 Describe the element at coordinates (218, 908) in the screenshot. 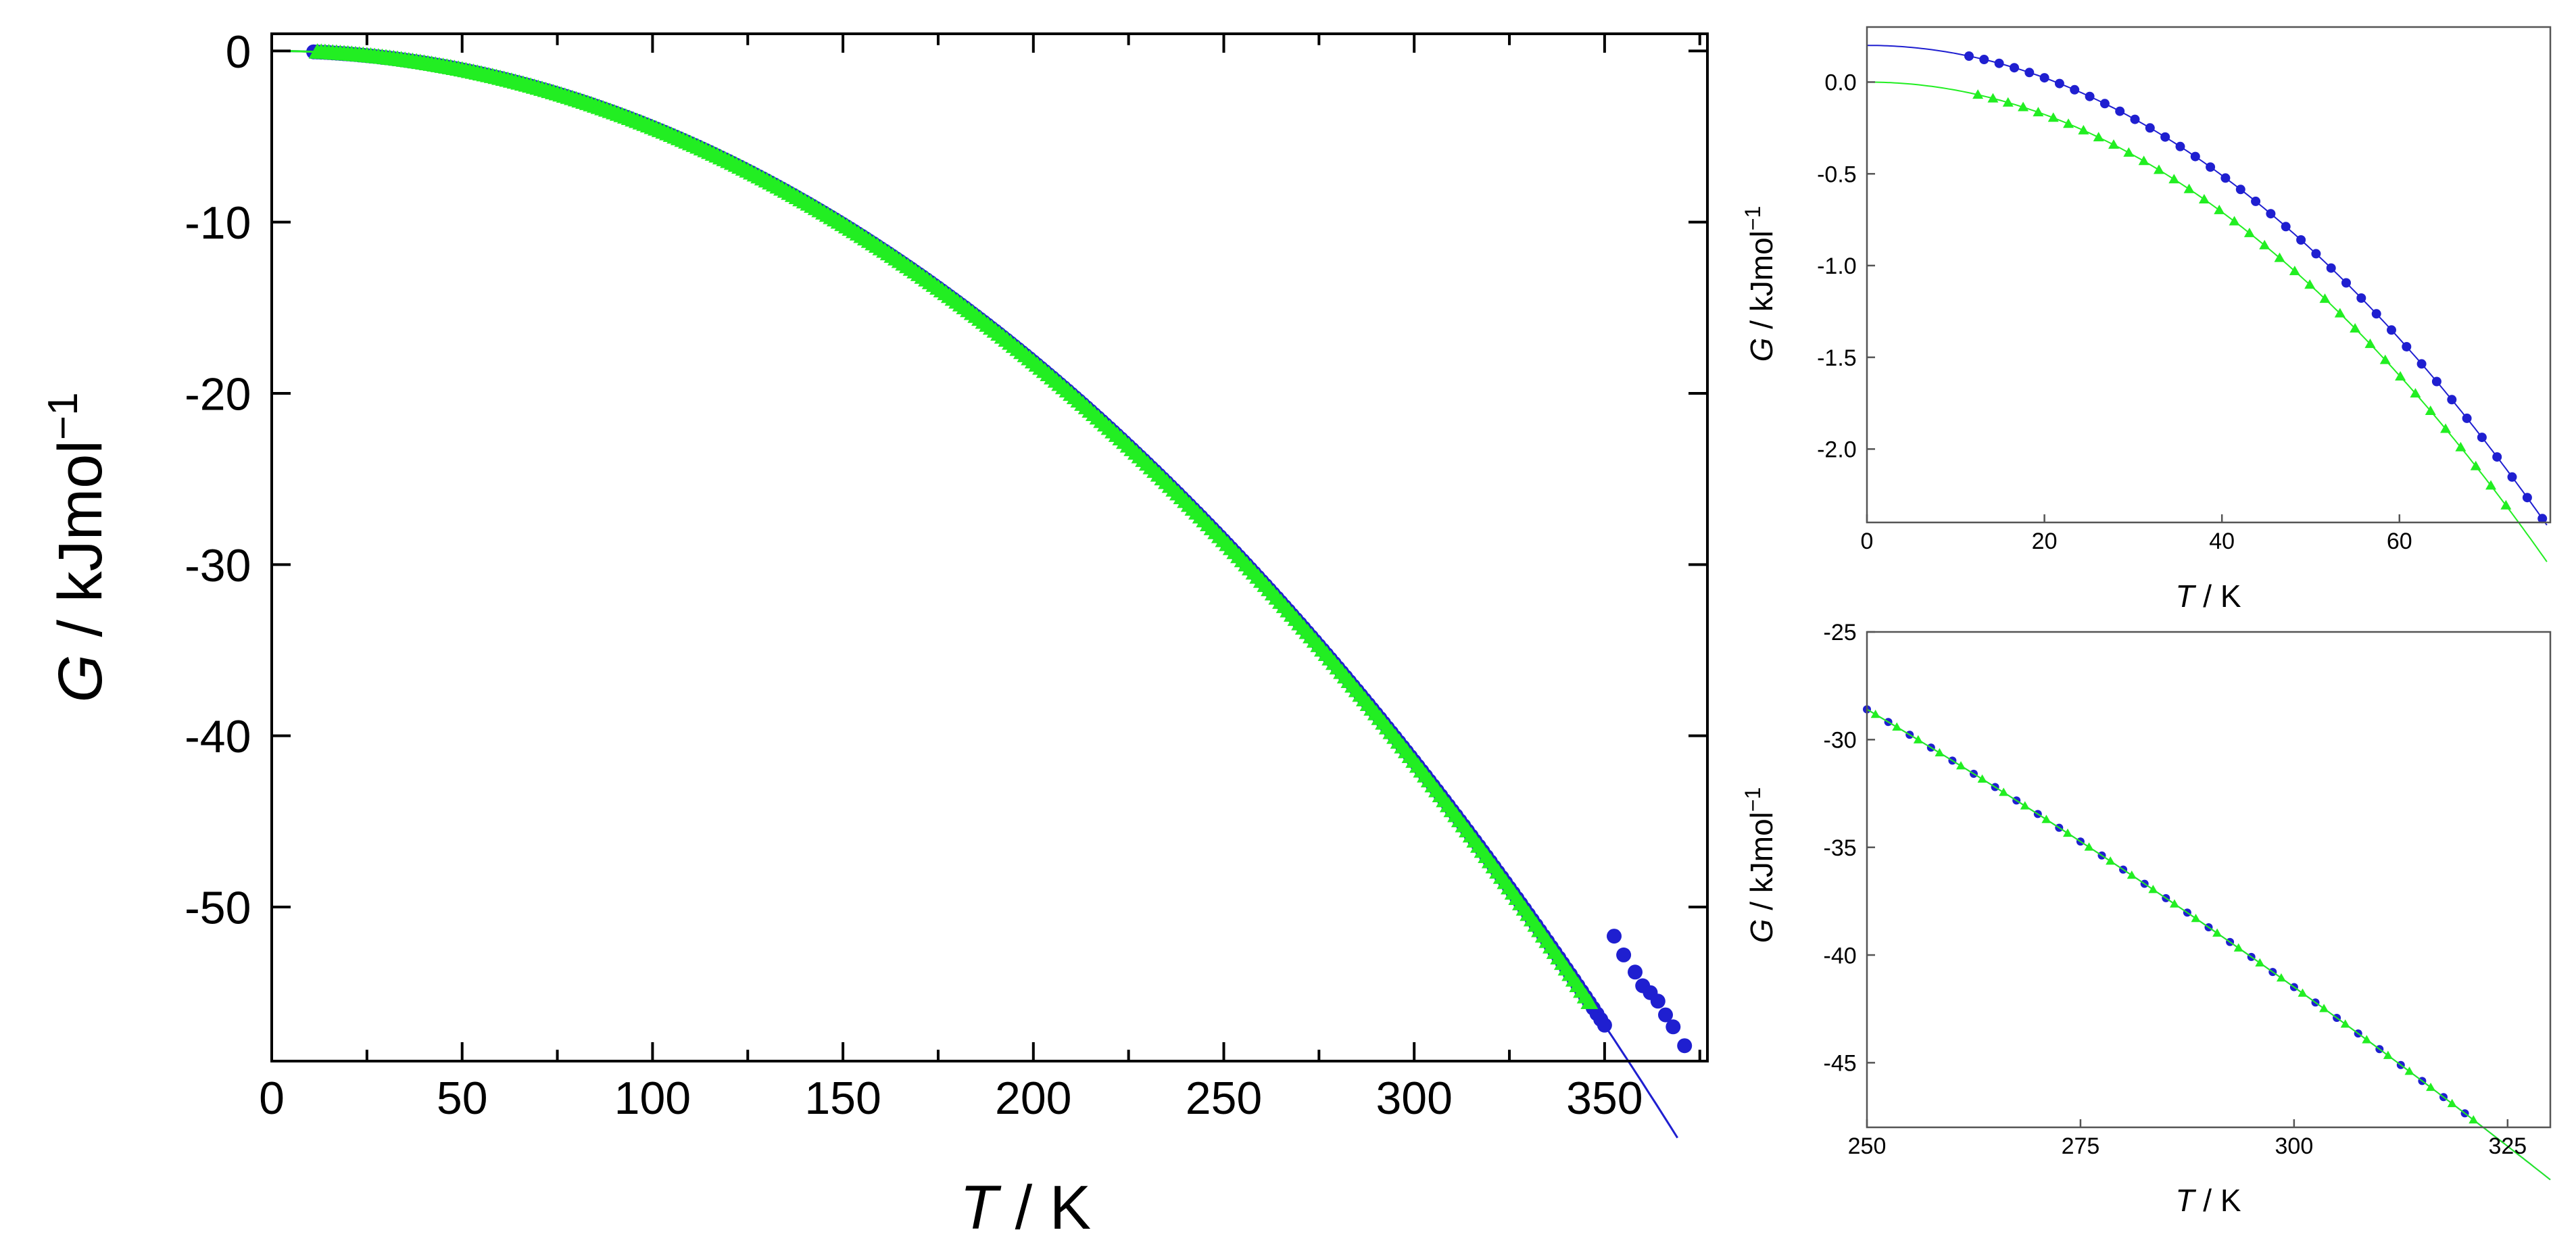

I see `y-tick-label: -50` at that location.